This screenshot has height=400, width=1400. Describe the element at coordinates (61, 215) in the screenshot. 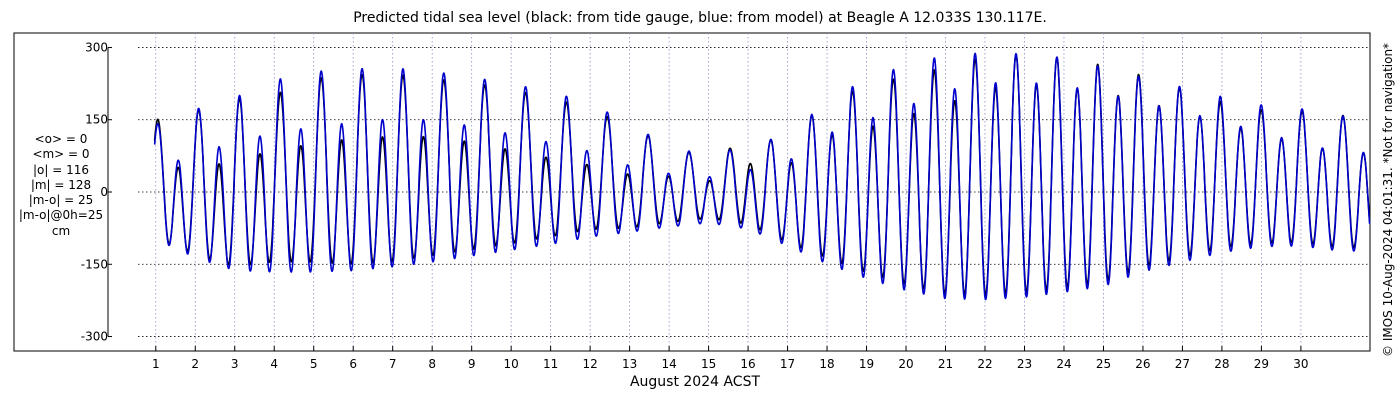

I see `stat-abs-diff-0h: |m-o|@0h=25` at that location.